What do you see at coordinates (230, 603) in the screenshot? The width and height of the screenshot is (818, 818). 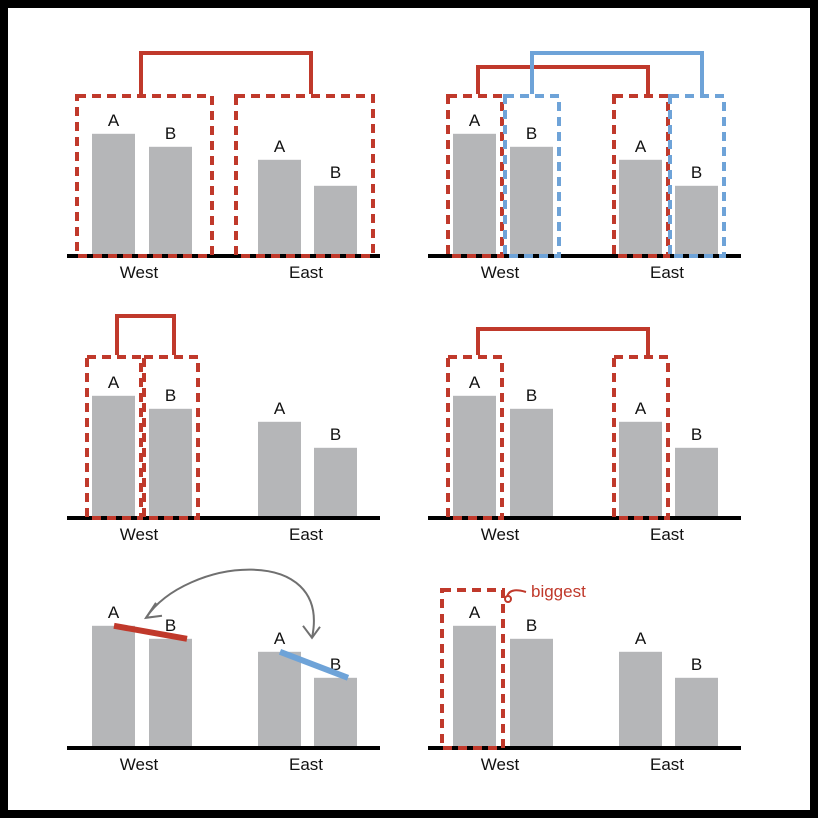 I see `comparison-curved-arrow` at bounding box center [230, 603].